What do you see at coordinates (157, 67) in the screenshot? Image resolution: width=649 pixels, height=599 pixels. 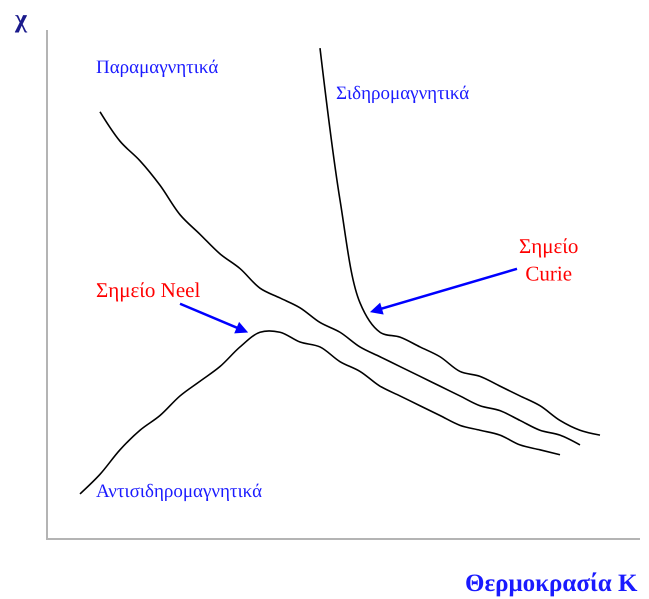 I see `series-label: Παραμαγνητικά` at bounding box center [157, 67].